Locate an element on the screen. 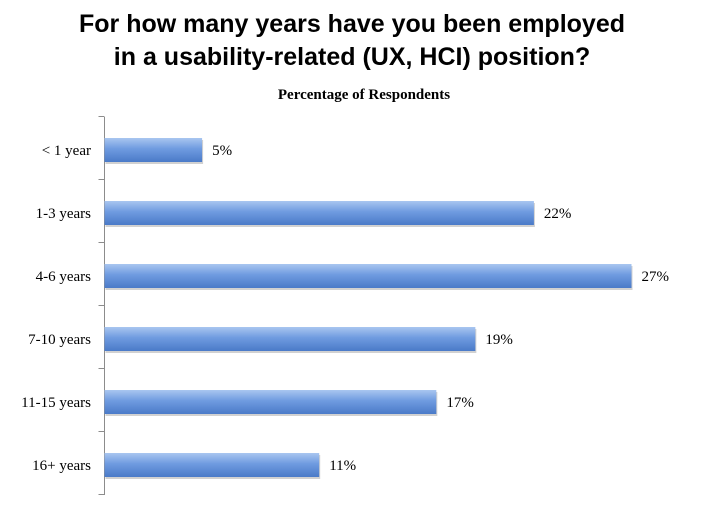  data-label: 11% is located at coordinates (342, 466).